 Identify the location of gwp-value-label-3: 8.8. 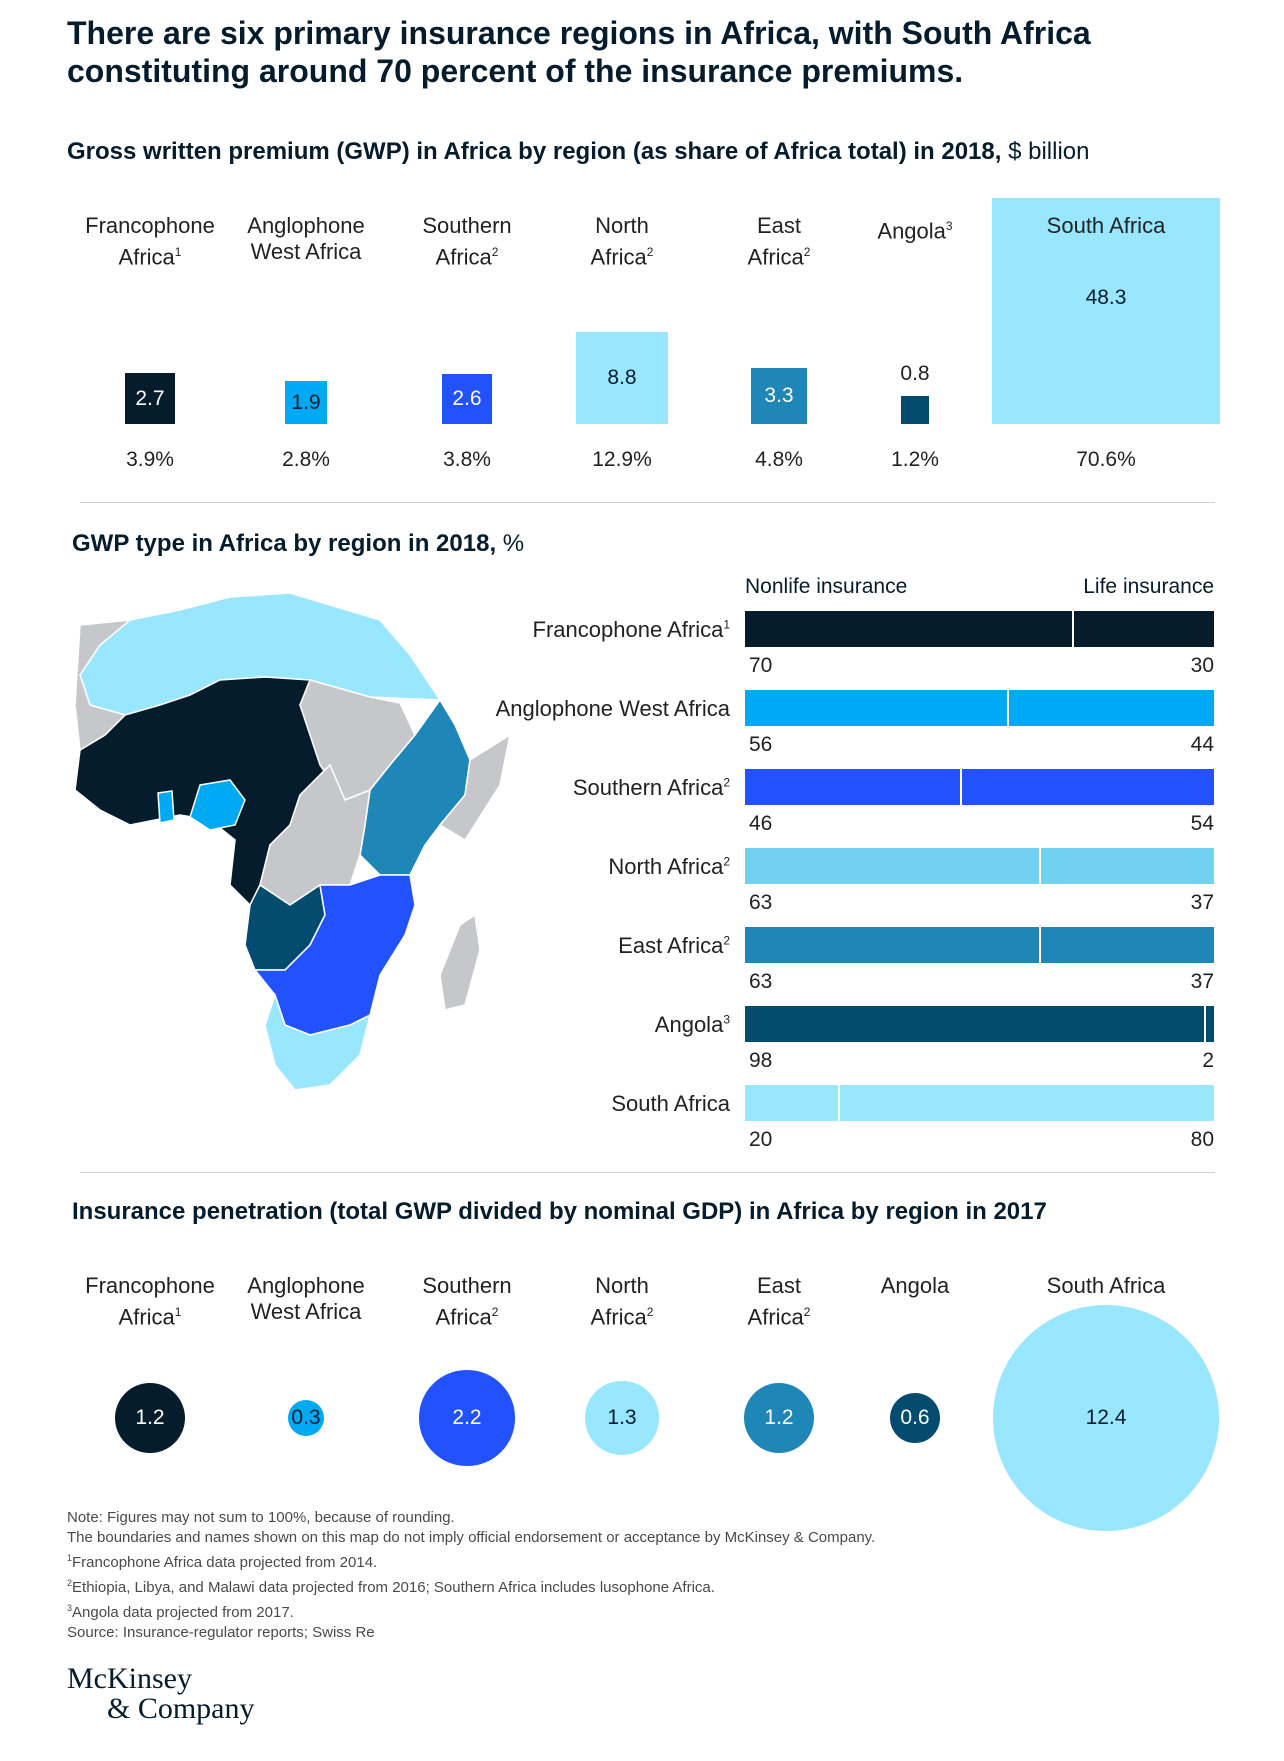
(622, 378).